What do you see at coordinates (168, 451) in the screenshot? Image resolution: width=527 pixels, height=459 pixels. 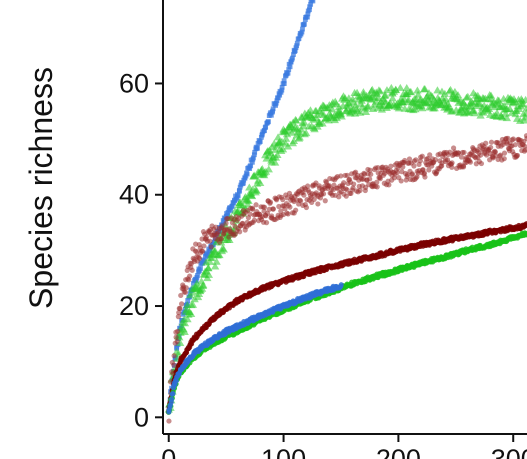 I see `x-tick-label: 0` at bounding box center [168, 451].